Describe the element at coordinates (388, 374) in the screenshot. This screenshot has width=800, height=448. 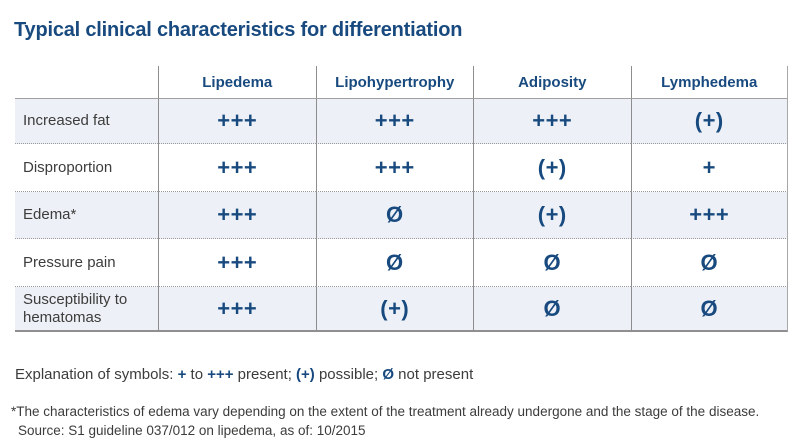
I see `legend-symbol: Ø` at that location.